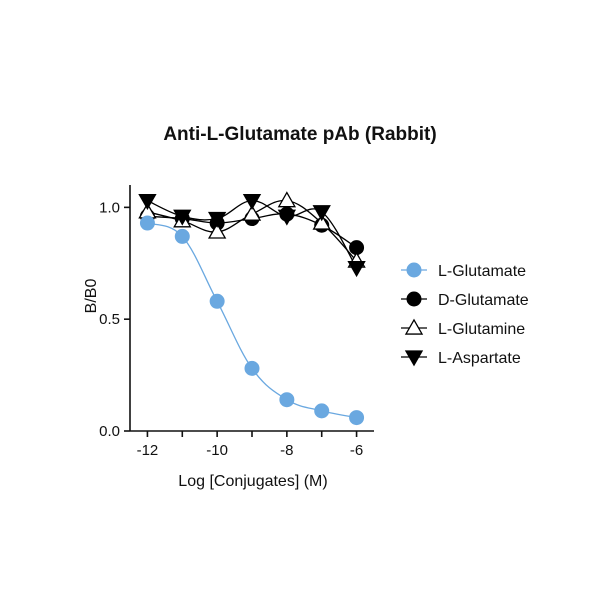  What do you see at coordinates (479, 358) in the screenshot?
I see `legend-label-l-aspartate: L-Aspartate` at bounding box center [479, 358].